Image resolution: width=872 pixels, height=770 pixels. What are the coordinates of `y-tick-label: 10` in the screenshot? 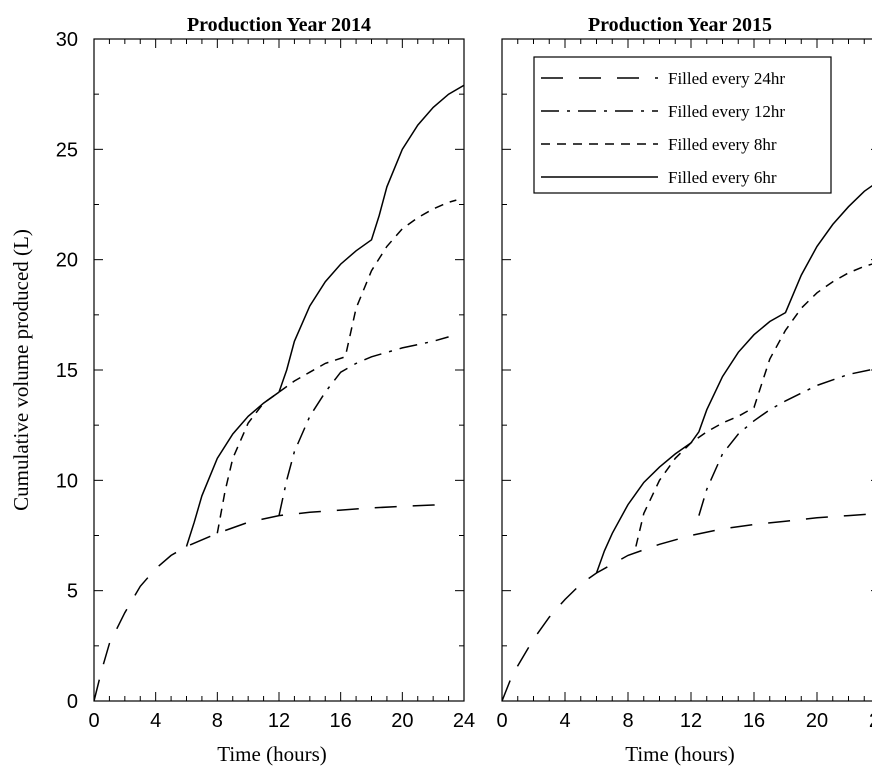 It's located at (67, 481).